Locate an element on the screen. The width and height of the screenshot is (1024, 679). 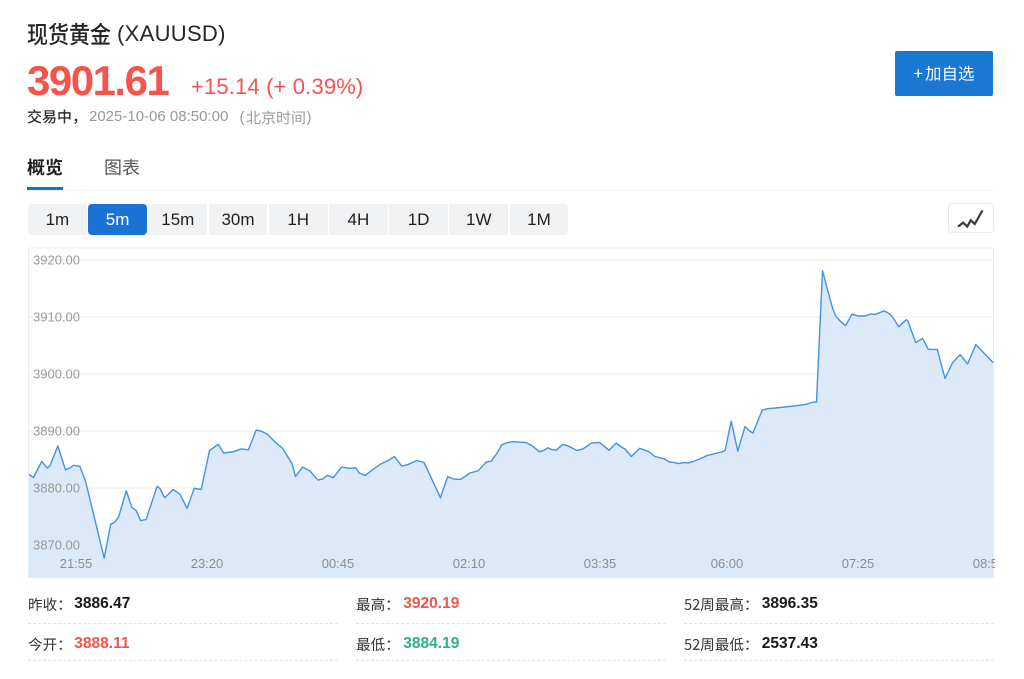
svg-text: 3890.00 is located at coordinates (56, 431).